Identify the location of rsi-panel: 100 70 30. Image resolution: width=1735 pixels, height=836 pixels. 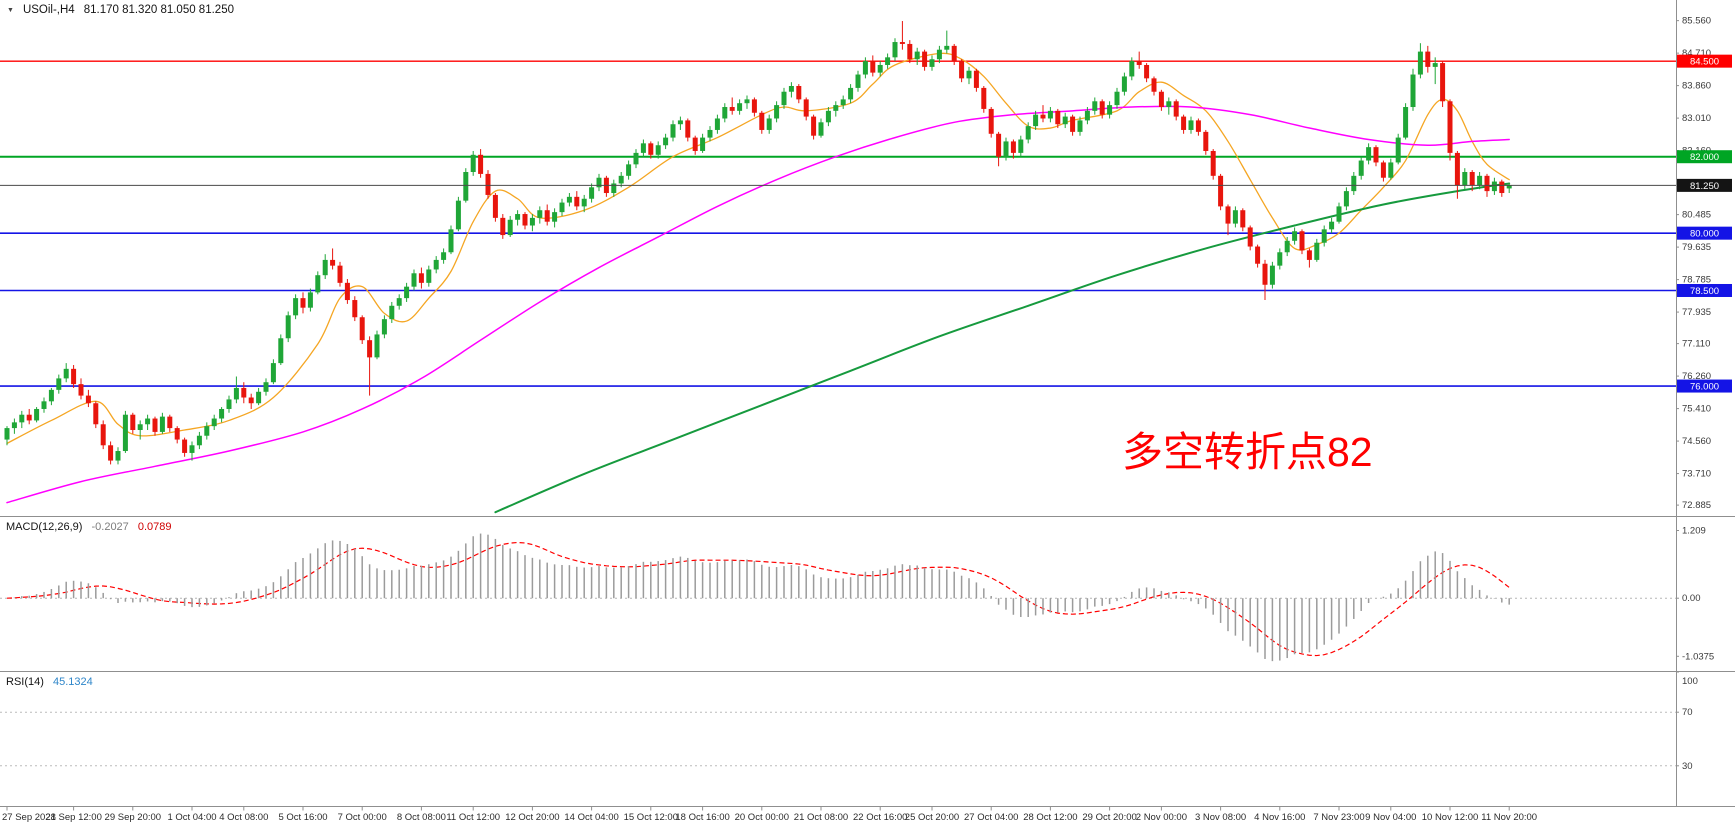
(849, 722).